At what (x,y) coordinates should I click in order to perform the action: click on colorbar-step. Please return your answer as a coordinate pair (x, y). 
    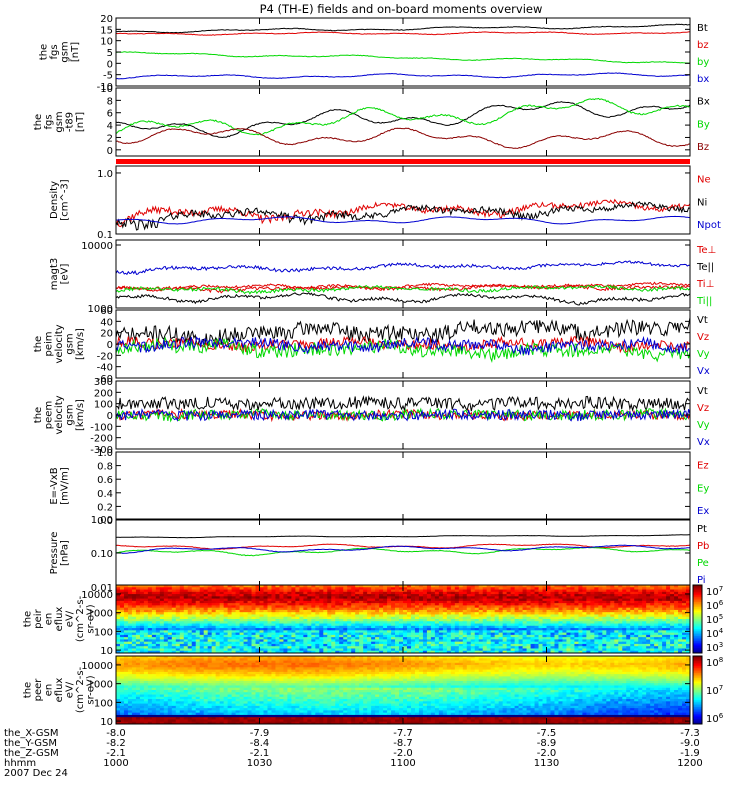
    Looking at the image, I should click on (697, 603).